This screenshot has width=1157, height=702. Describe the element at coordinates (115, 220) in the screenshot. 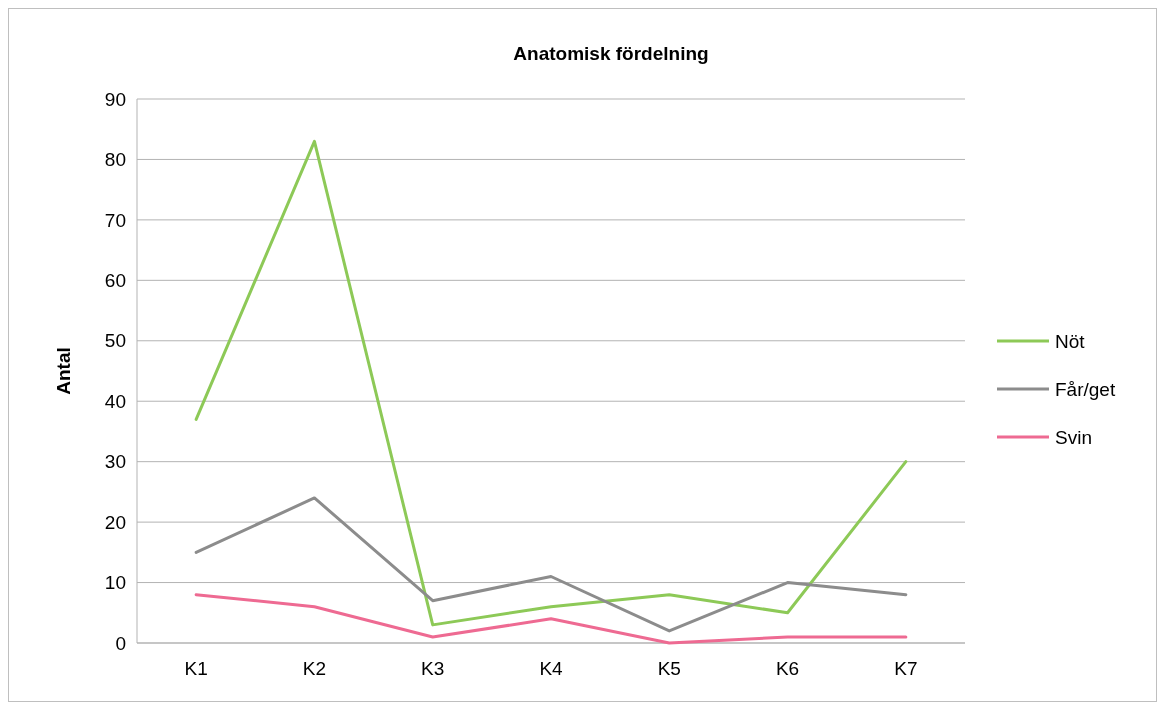

I see `y-tick-label: 70` at that location.